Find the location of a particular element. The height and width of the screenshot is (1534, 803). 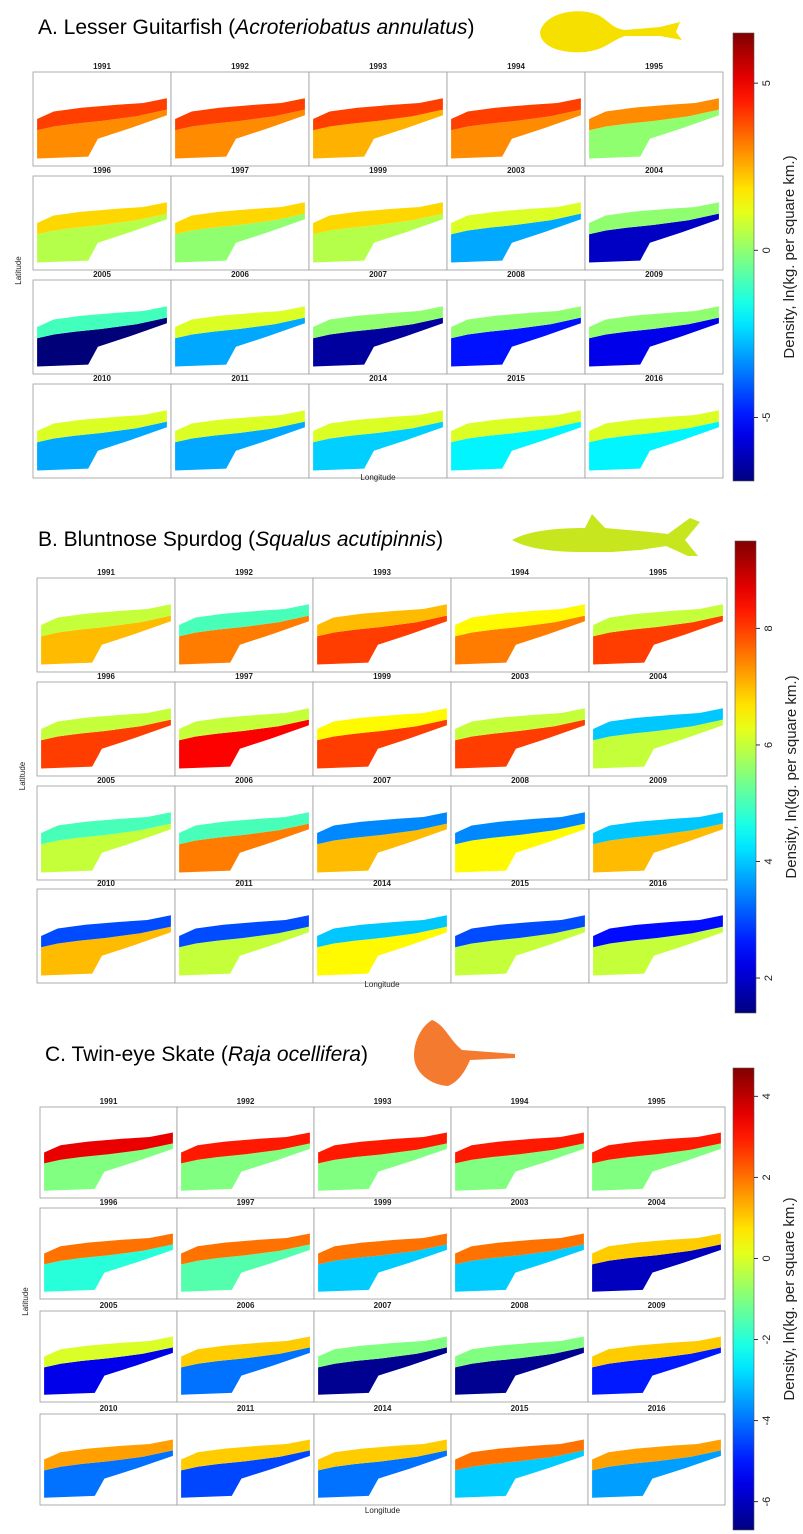

title-part: ) is located at coordinates (471, 27).